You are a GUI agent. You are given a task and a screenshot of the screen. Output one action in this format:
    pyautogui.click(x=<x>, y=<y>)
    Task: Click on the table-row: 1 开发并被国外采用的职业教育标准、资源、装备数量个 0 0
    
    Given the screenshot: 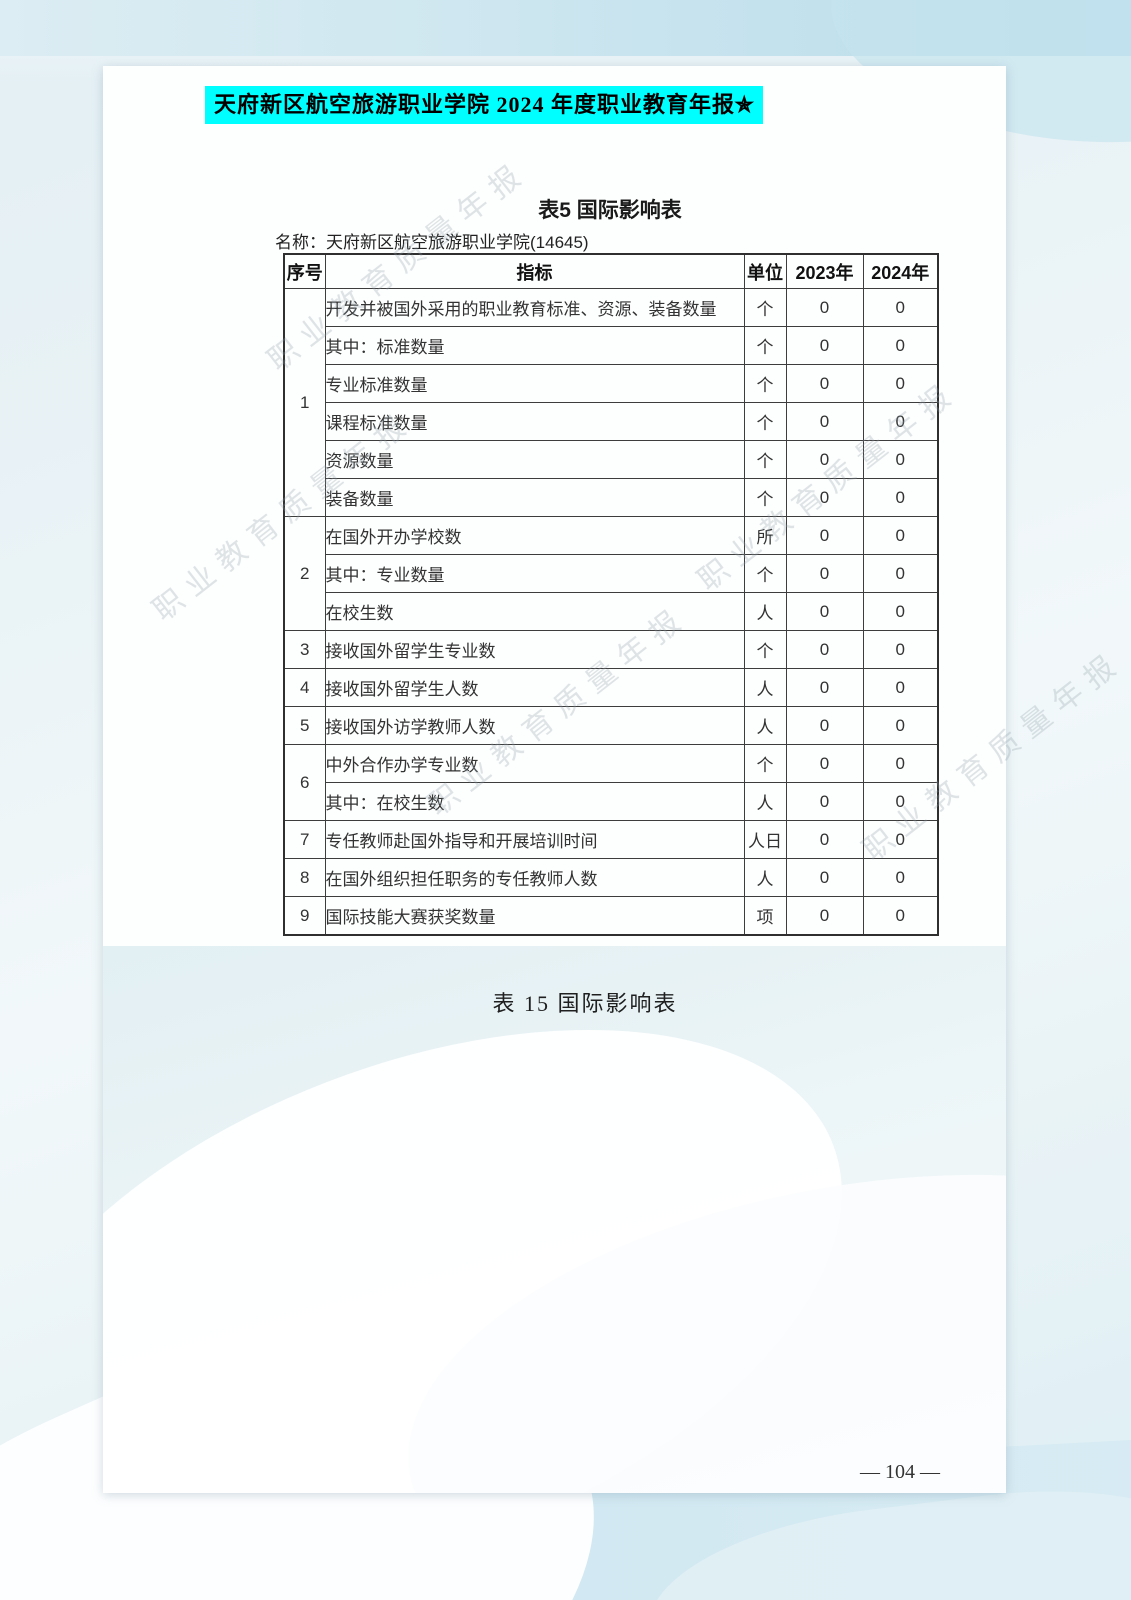 What is the action you would take?
    pyautogui.click(x=611, y=402)
    